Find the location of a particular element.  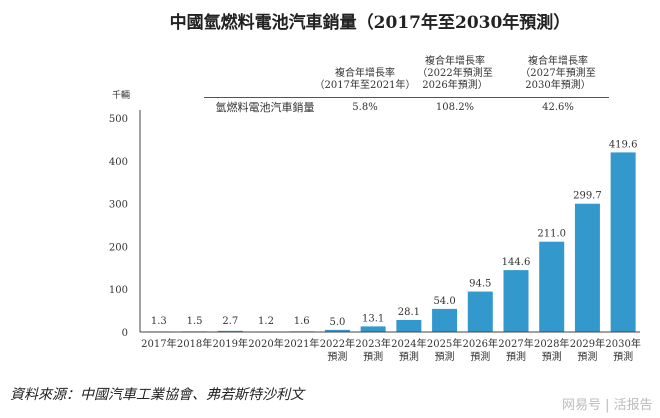

bar-value-label: 13.1 is located at coordinates (373, 318).